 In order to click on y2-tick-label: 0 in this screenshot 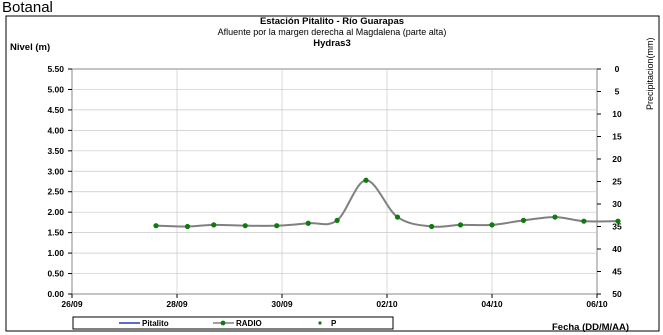, I will do `click(617, 69)`.